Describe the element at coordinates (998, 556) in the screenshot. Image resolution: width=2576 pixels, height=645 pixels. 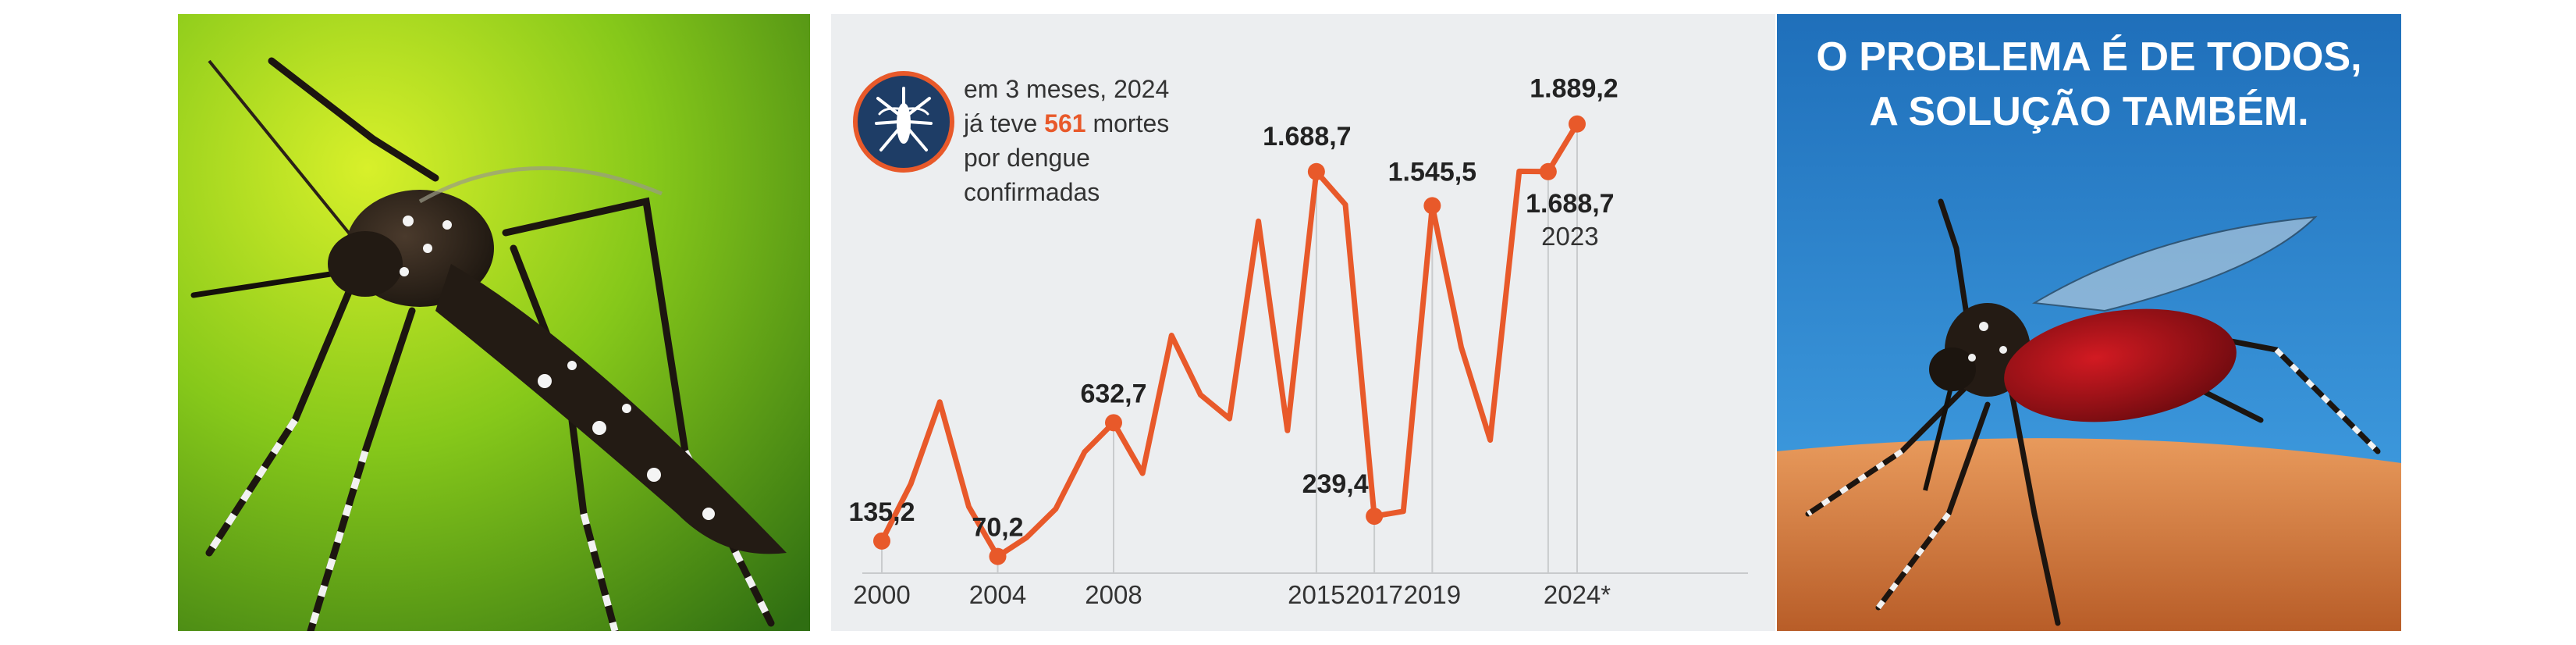
I see `data-point-2004` at that location.